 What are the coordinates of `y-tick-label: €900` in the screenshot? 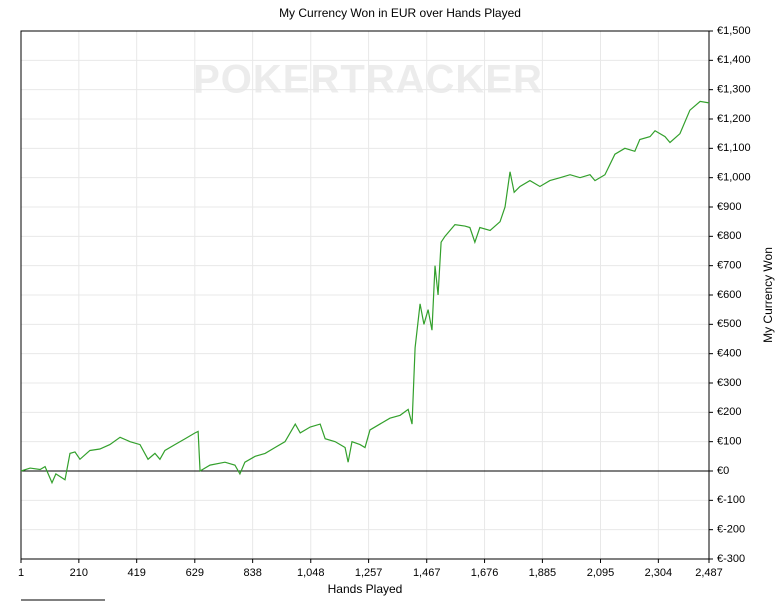 It's located at (729, 207).